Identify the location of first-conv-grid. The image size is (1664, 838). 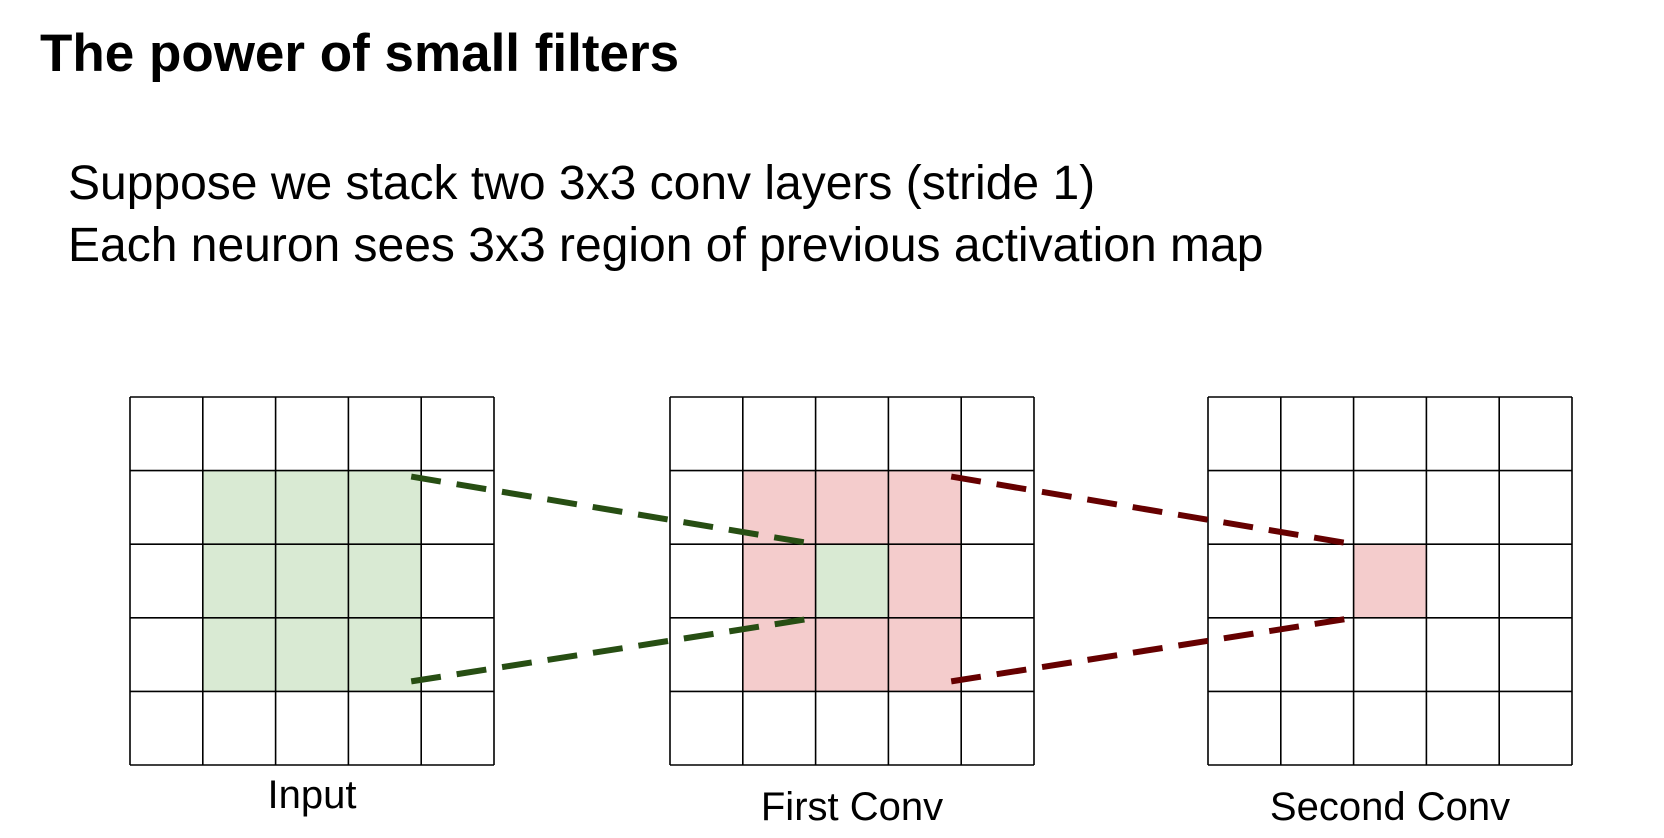
(852, 581).